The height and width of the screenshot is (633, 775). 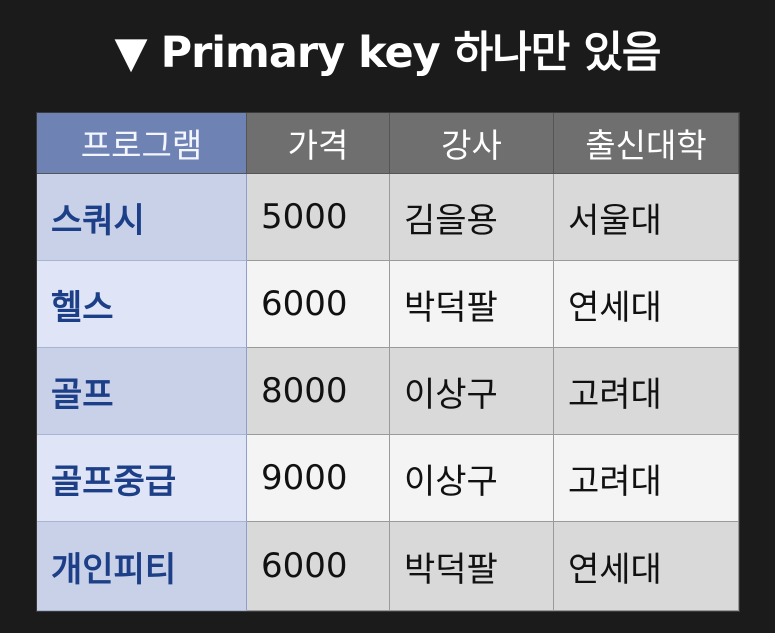 I want to click on table-cell-program: 스쿼시, so click(x=142, y=217).